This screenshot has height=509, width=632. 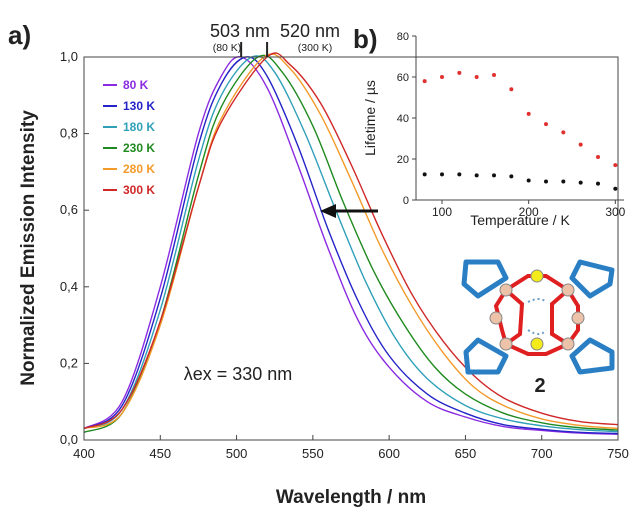 What do you see at coordinates (313, 453) in the screenshot?
I see `x-tick-label: 550` at bounding box center [313, 453].